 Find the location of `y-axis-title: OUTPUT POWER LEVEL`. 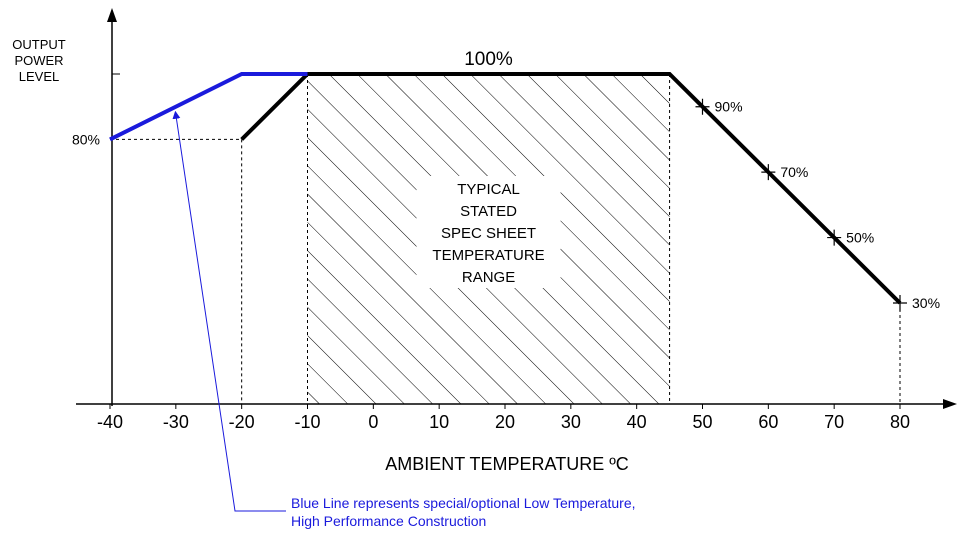

y-axis-title: OUTPUT POWER LEVEL is located at coordinates (39, 60).